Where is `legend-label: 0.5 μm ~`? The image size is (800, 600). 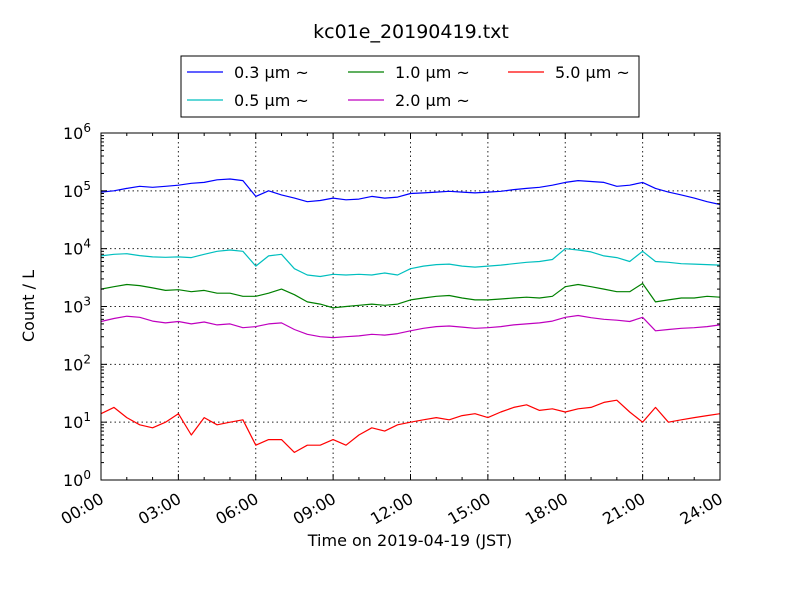 legend-label: 0.5 μm ~ is located at coordinates (271, 100).